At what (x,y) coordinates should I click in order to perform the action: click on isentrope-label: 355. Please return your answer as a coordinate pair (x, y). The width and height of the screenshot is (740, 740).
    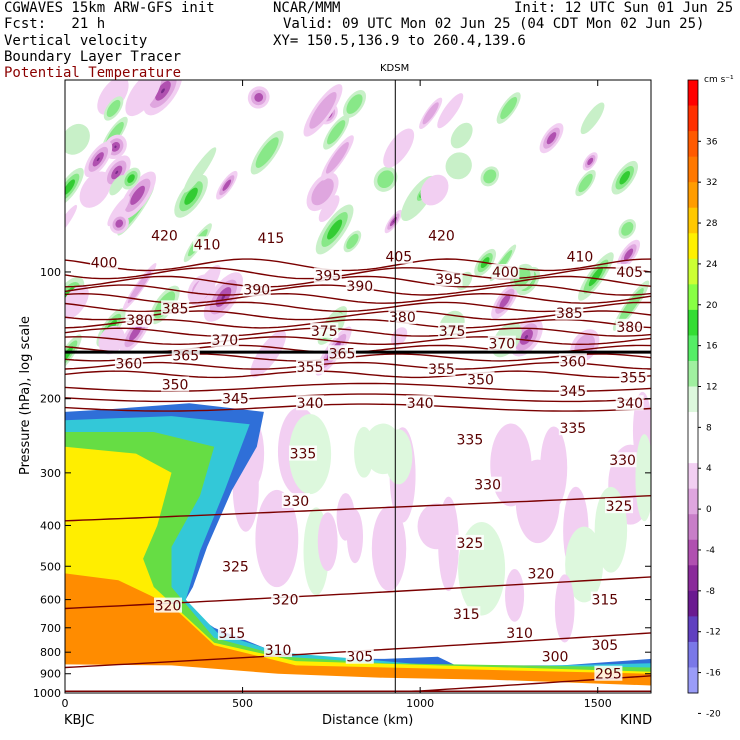
    Looking at the image, I should click on (633, 378).